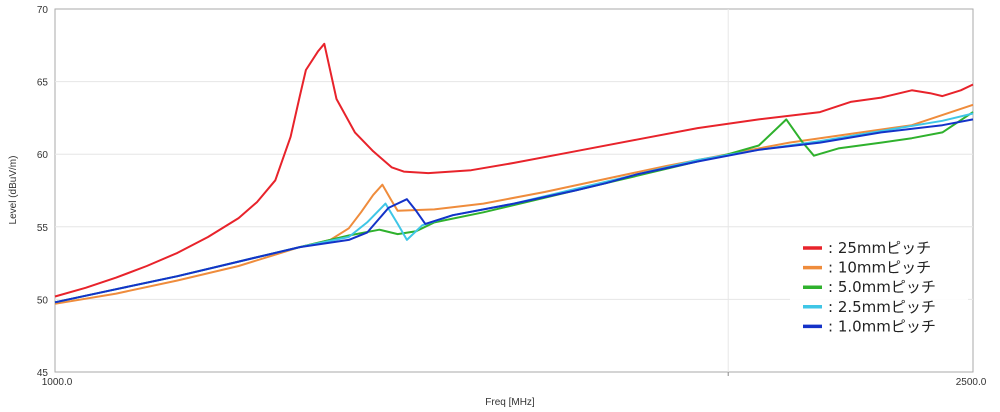 This screenshot has width=1000, height=412. I want to click on legend-label: : 5.0mmピッチ, so click(882, 287).